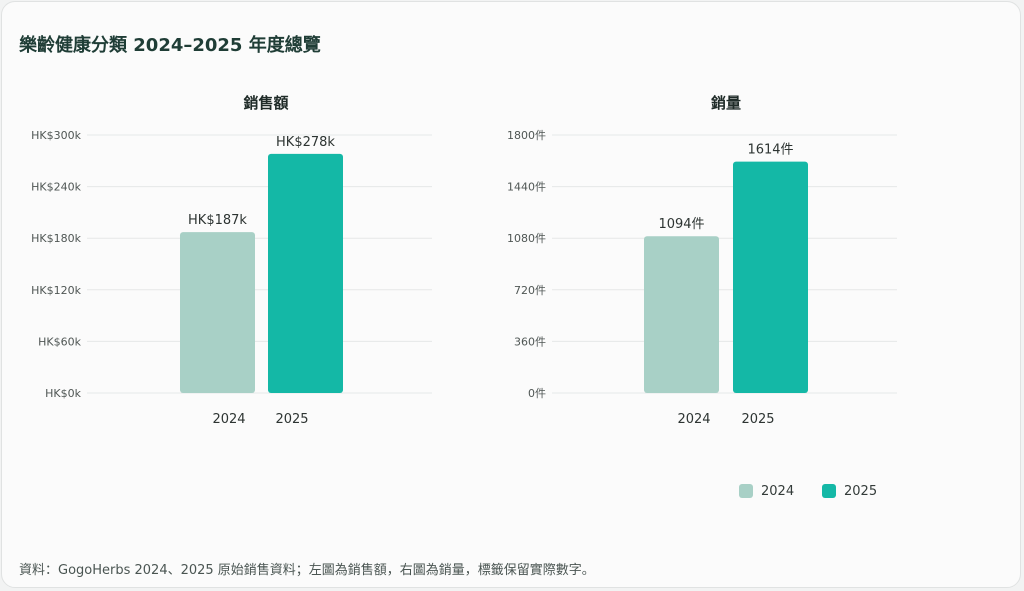  What do you see at coordinates (861, 491) in the screenshot?
I see `legend-label-2025: 2025` at bounding box center [861, 491].